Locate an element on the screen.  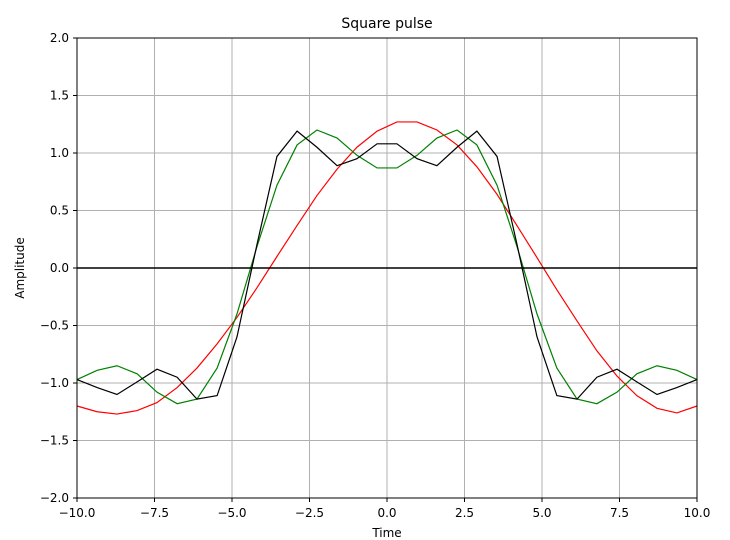
x-axis: −10.0 −7.5 −5.0 −2.5 0.0 2.5 5.0 7.5 10.0 is located at coordinates (385, 509).